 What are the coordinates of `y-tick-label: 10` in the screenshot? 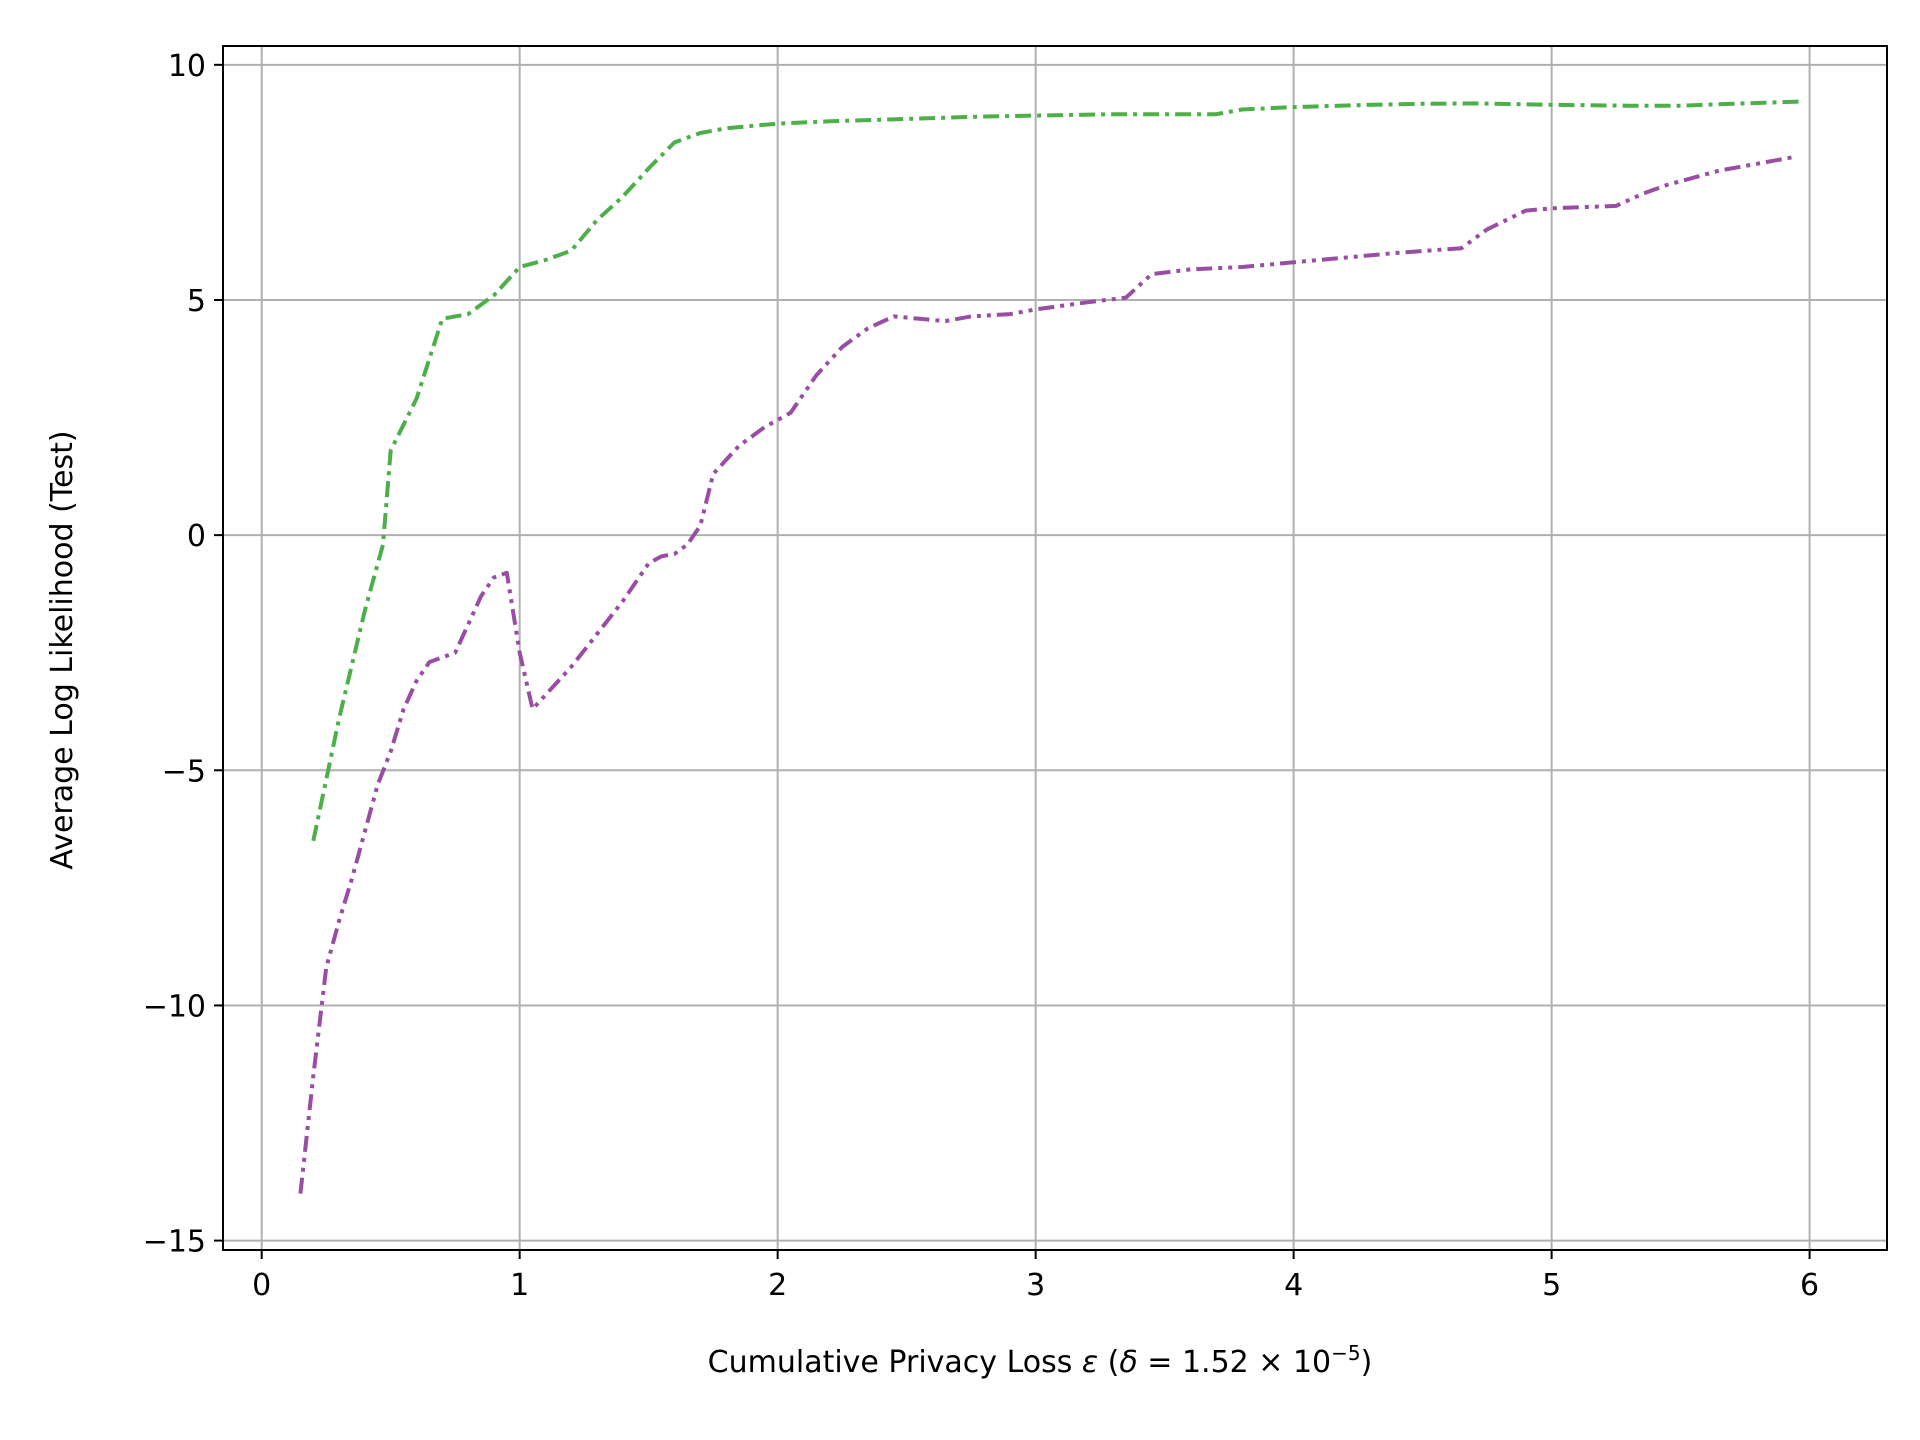 It's located at (187, 66).